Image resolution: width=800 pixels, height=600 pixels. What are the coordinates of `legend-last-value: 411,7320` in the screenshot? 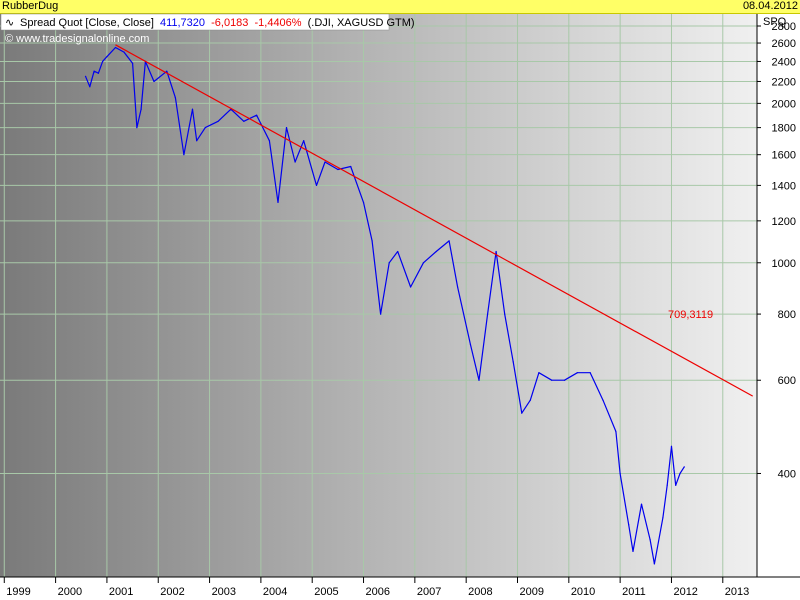 It's located at (182, 23).